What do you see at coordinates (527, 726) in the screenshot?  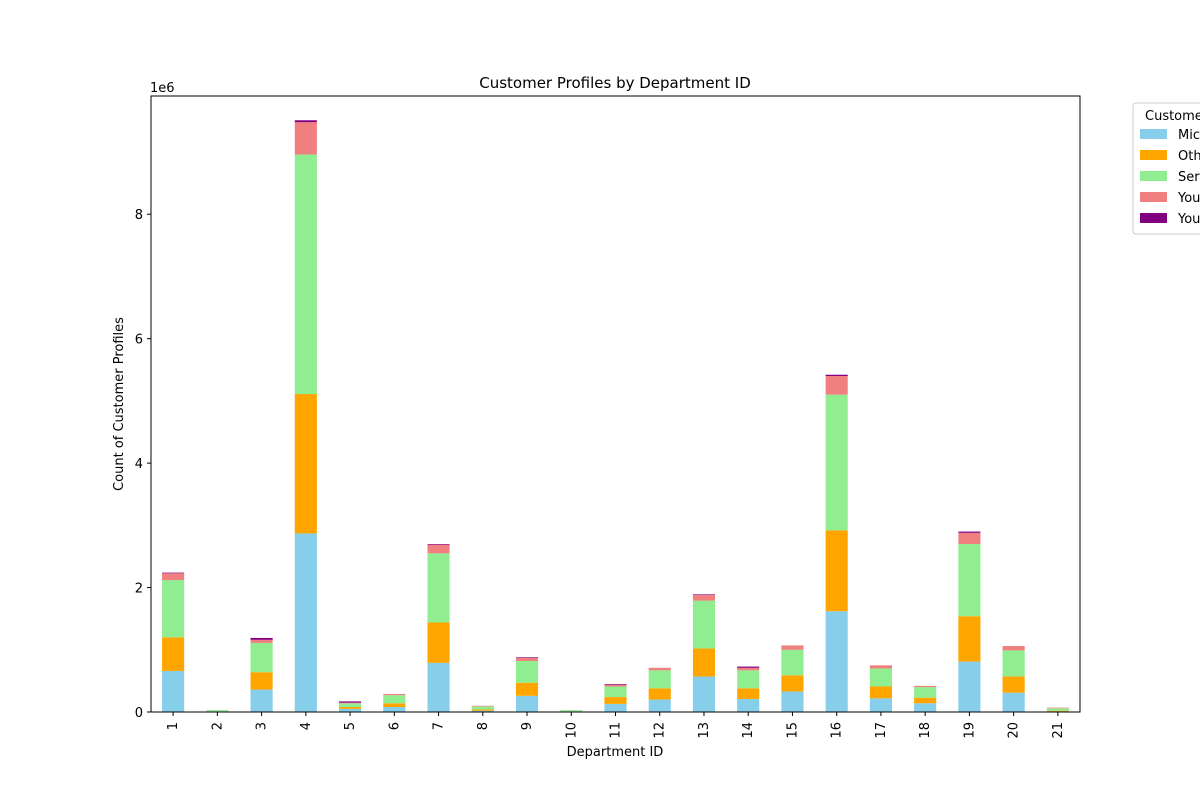 I see `x-tick-label: 9` at bounding box center [527, 726].